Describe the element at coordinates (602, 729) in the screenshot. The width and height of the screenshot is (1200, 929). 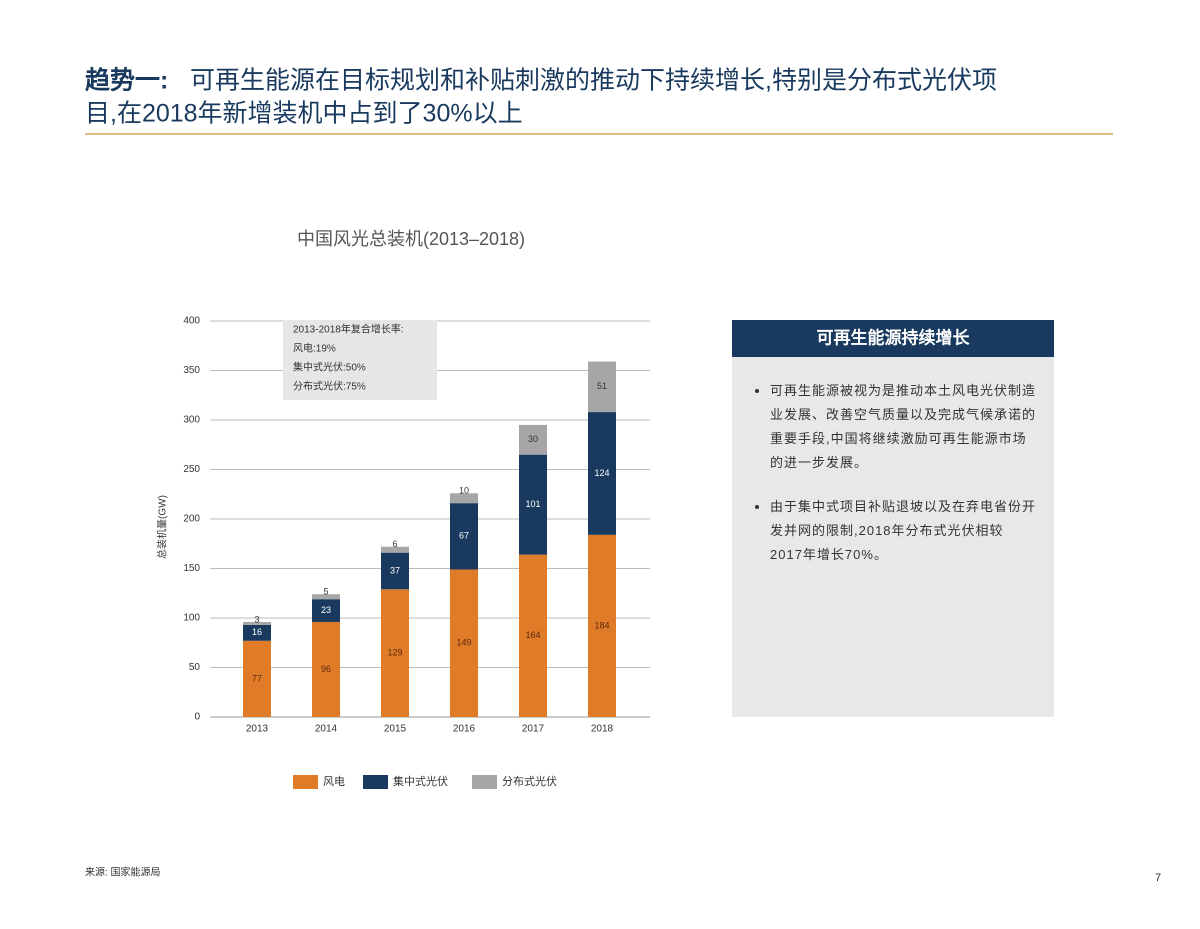
I see `x-tick-label: 2018` at that location.